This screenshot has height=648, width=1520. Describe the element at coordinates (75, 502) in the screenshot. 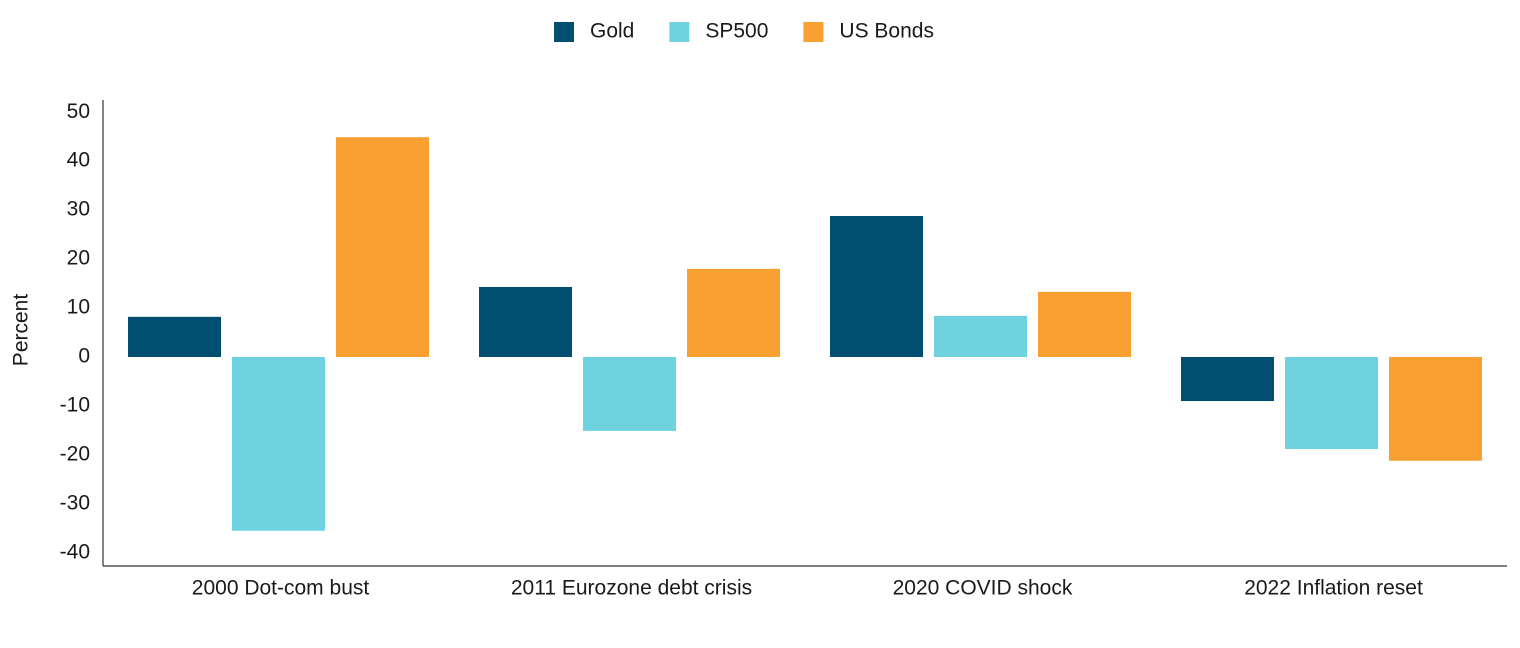

I see `y-tick-label: -30` at that location.